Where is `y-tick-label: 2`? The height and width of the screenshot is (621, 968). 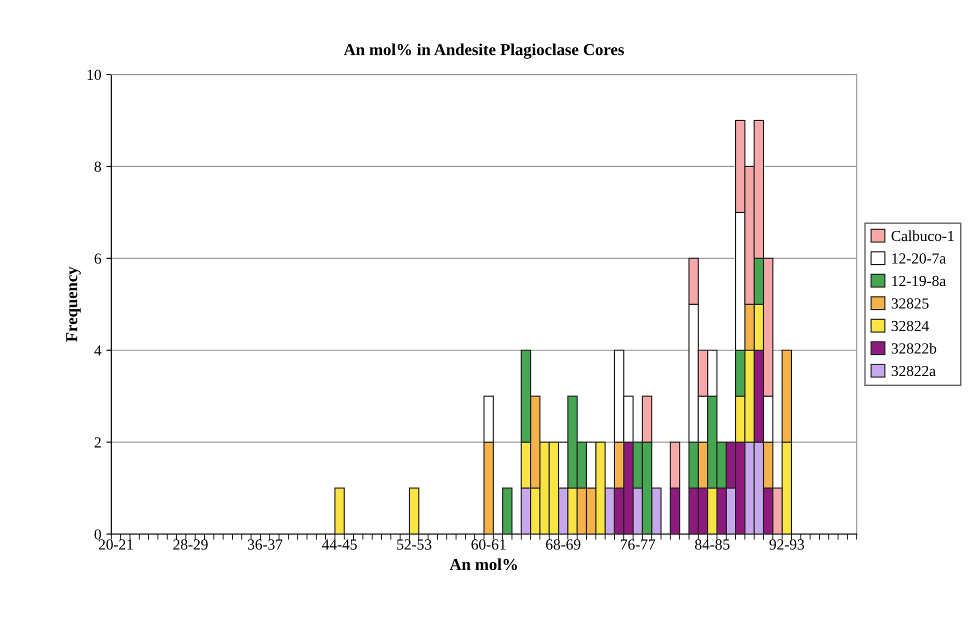
y-tick-label: 2 is located at coordinates (97, 442).